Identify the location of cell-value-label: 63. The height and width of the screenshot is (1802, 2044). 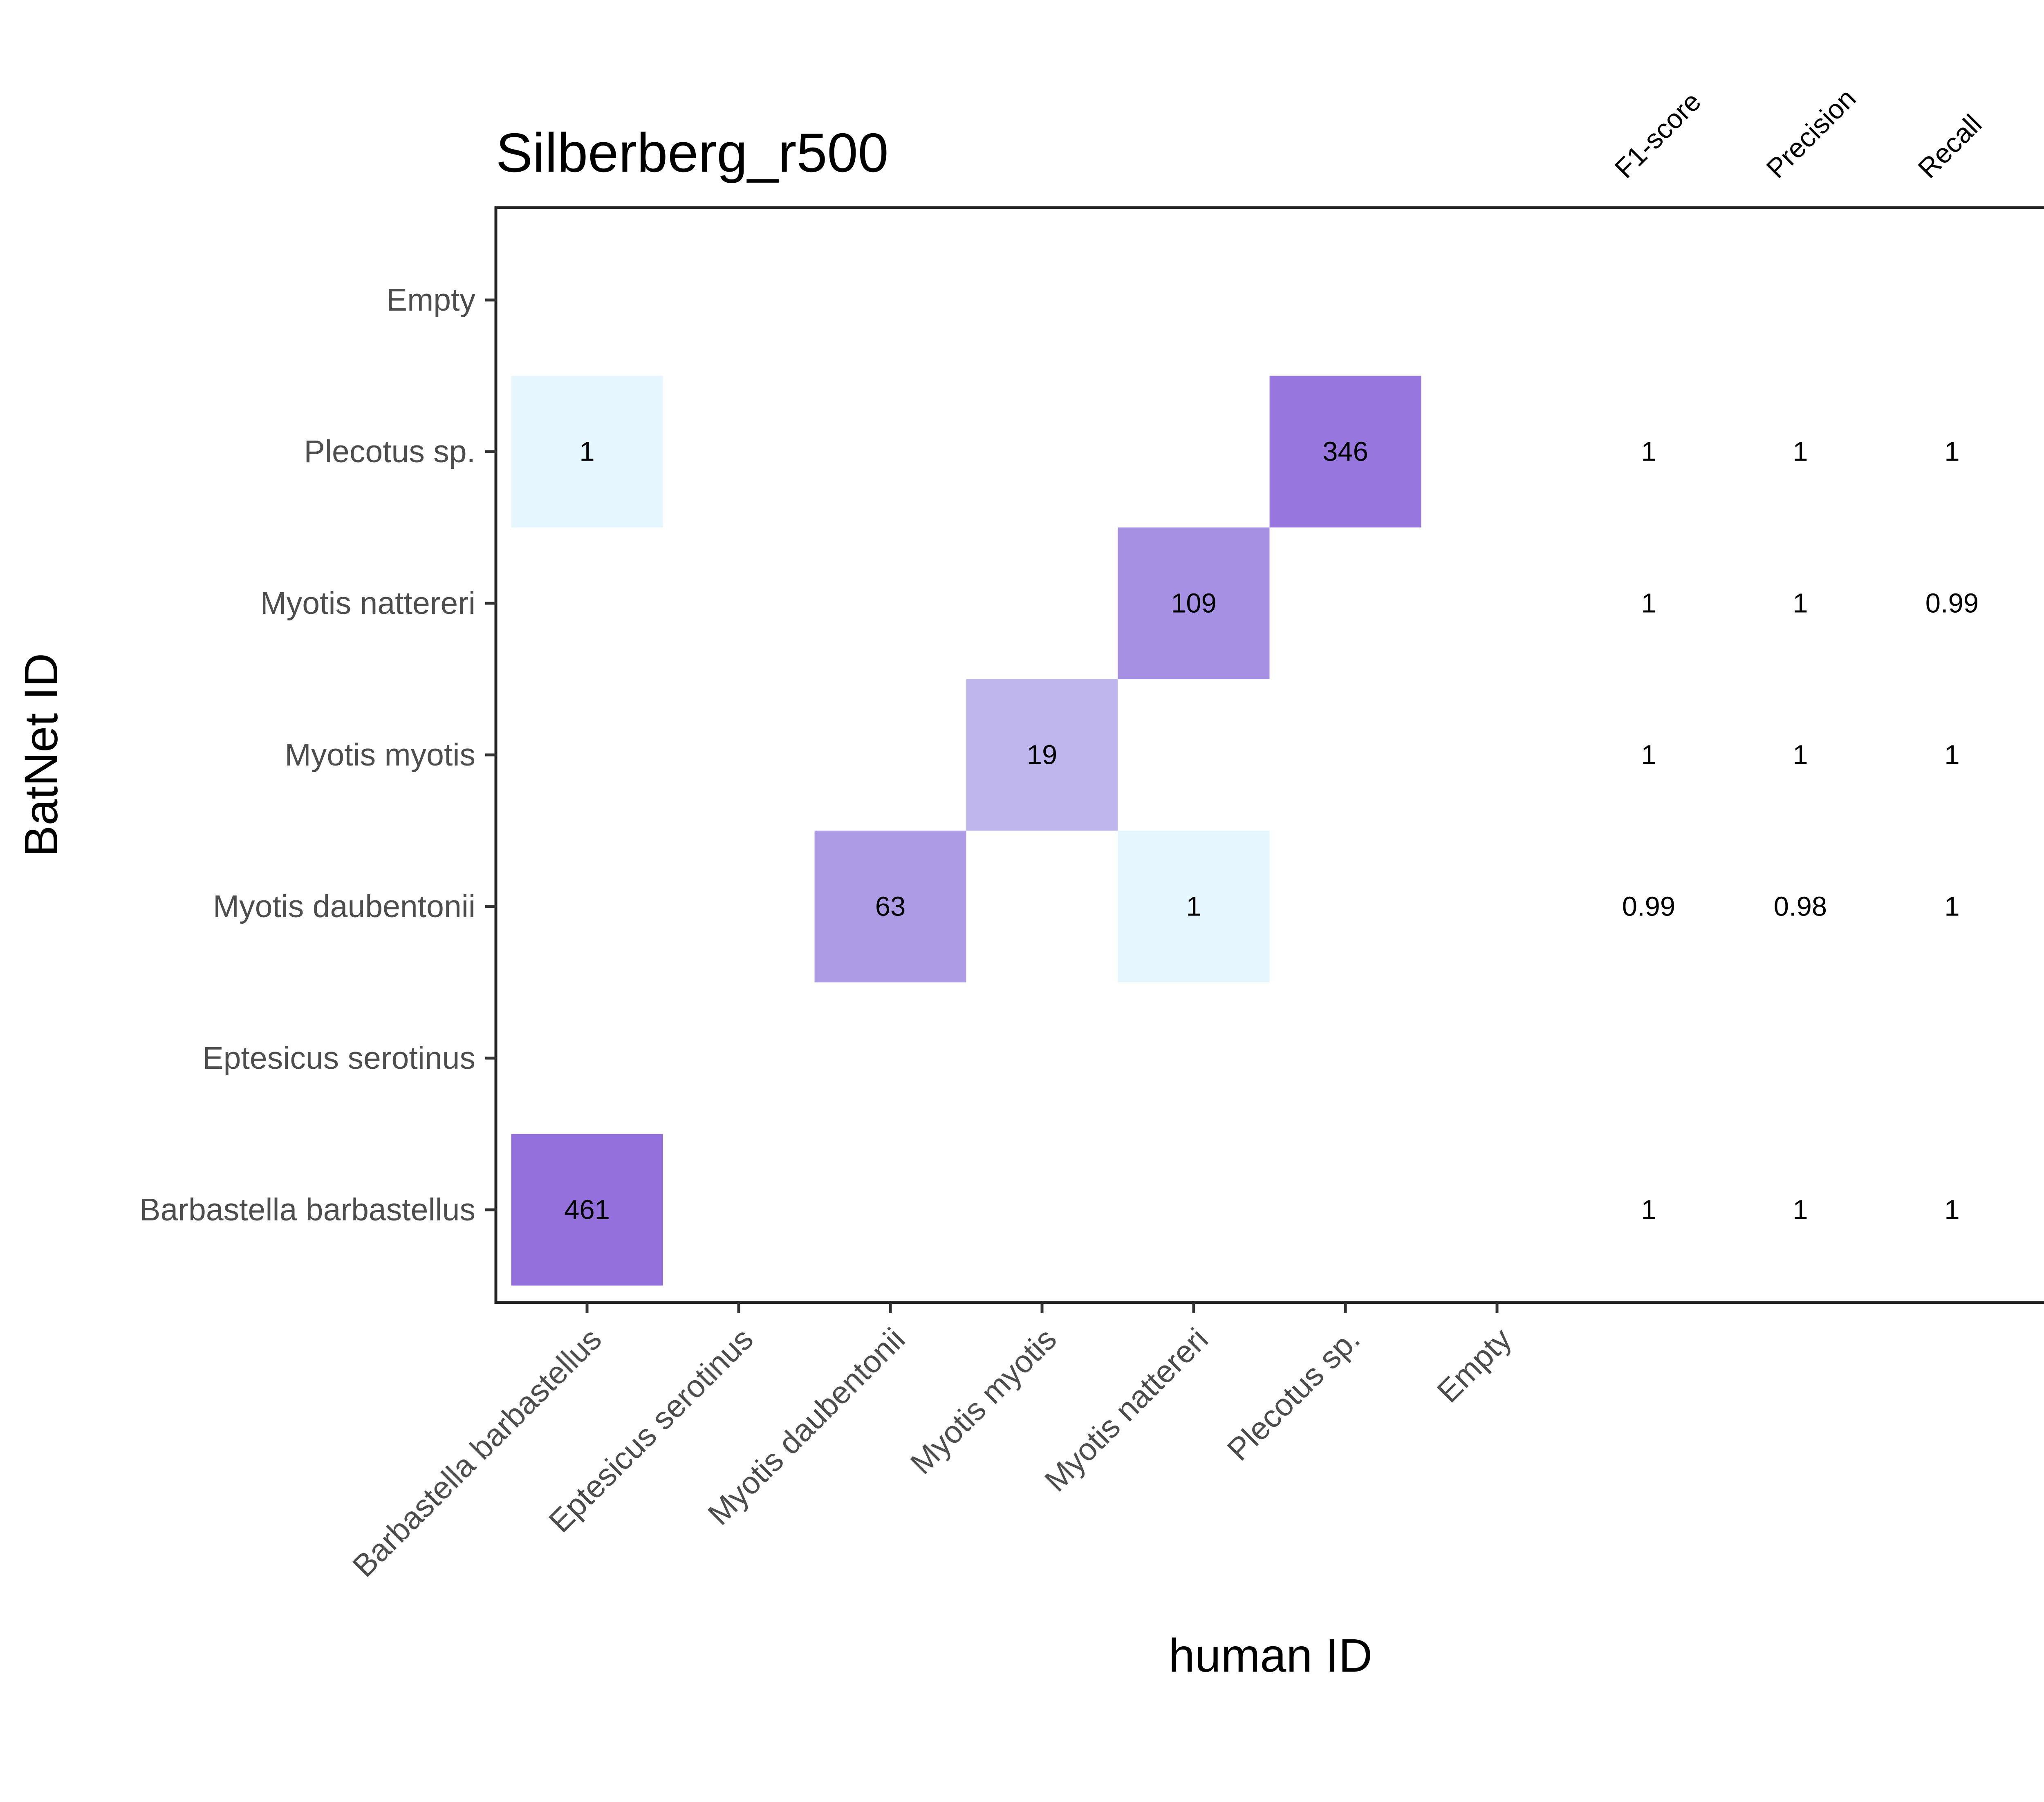
(891, 906).